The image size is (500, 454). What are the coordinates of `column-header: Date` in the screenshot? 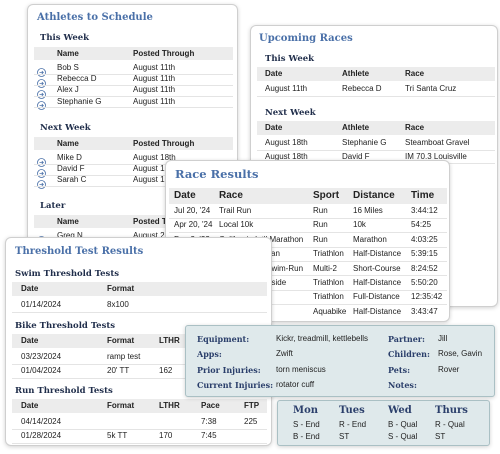 It's located at (274, 127).